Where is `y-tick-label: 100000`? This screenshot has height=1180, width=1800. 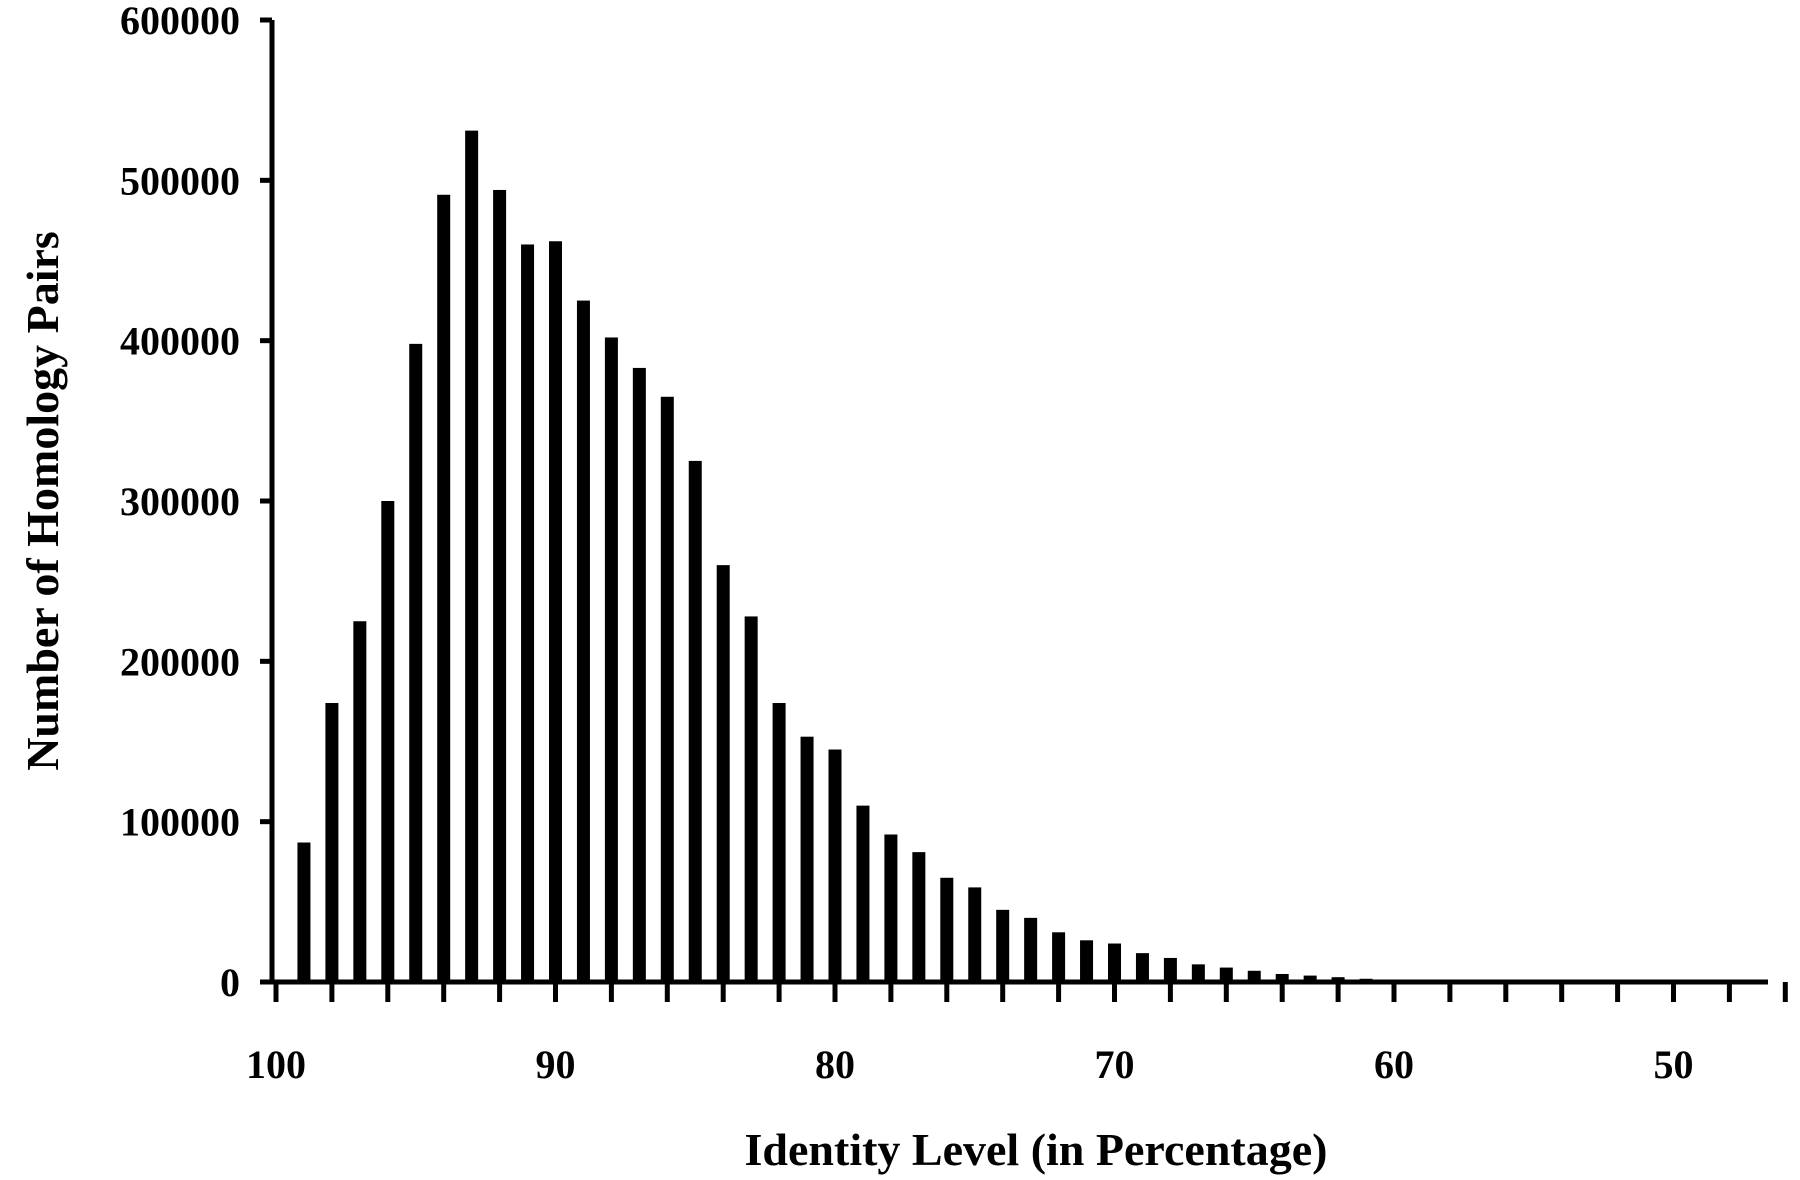
y-tick-label: 100000 is located at coordinates (180, 822).